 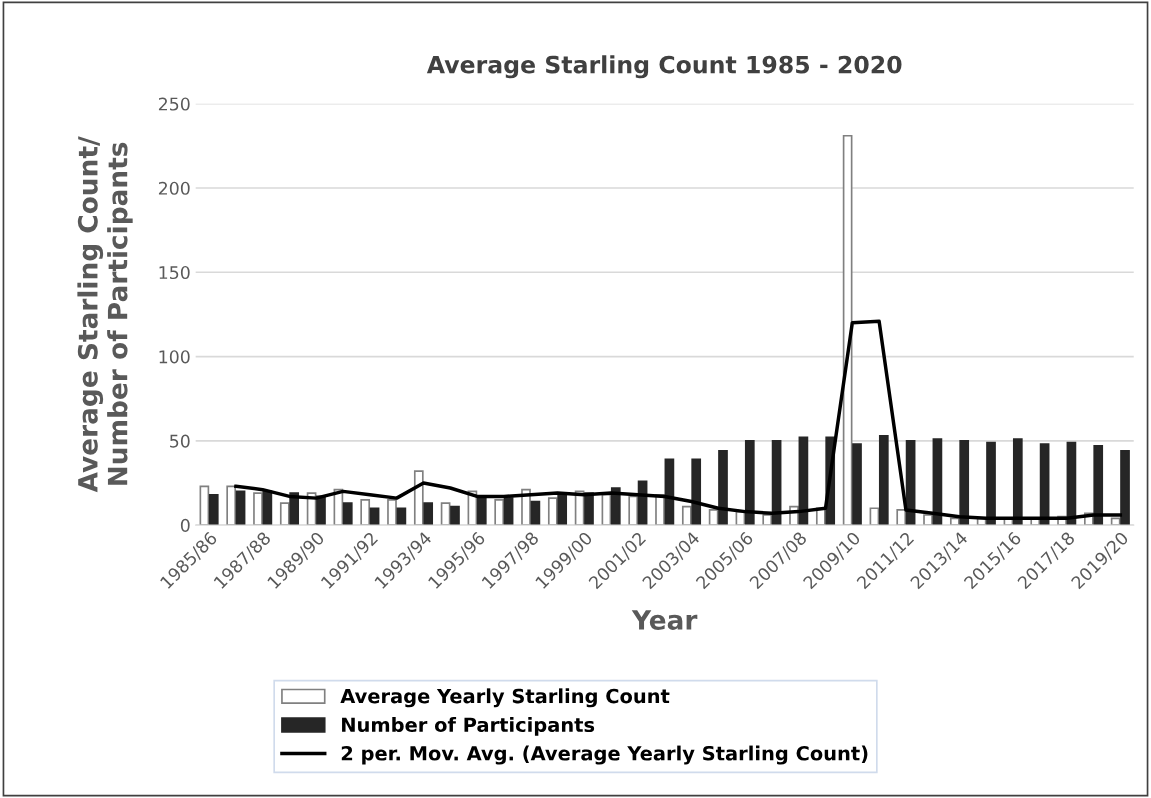 What do you see at coordinates (664, 67) in the screenshot?
I see `chart-title: Average Starling Count 1985 - 2020` at bounding box center [664, 67].